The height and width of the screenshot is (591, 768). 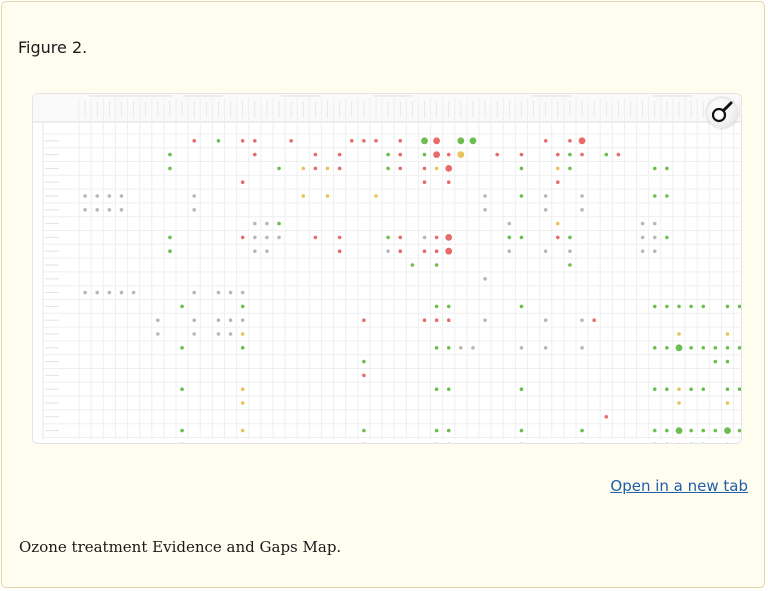 I want to click on figure-caption: Ozone treatment Evidence and Gaps Map., so click(x=180, y=547).